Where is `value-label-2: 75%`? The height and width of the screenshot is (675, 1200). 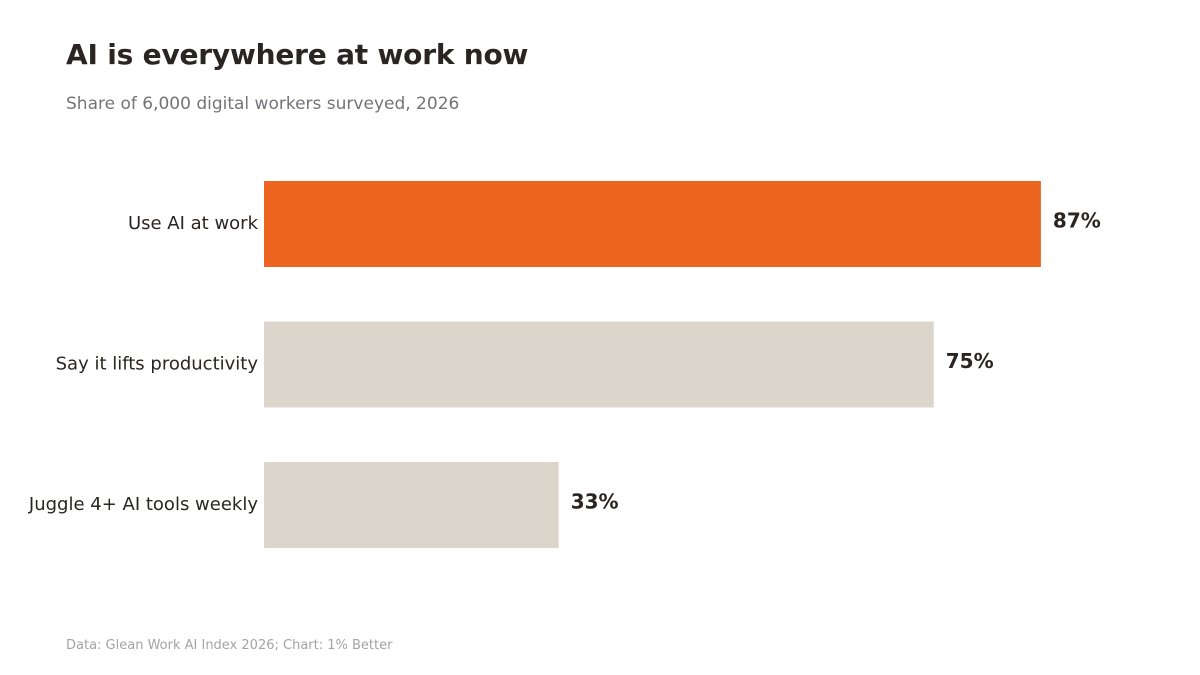 value-label-2: 75% is located at coordinates (970, 361).